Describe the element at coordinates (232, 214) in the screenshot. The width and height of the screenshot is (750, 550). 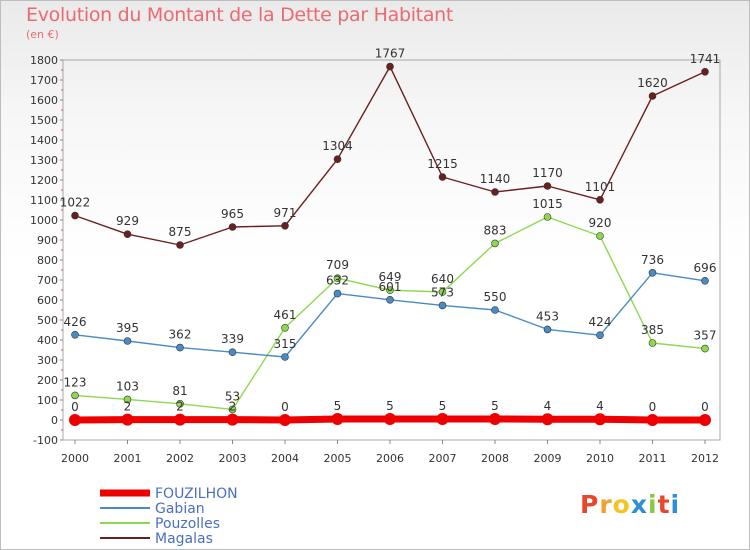
I see `data-label-magalas: 965` at that location.